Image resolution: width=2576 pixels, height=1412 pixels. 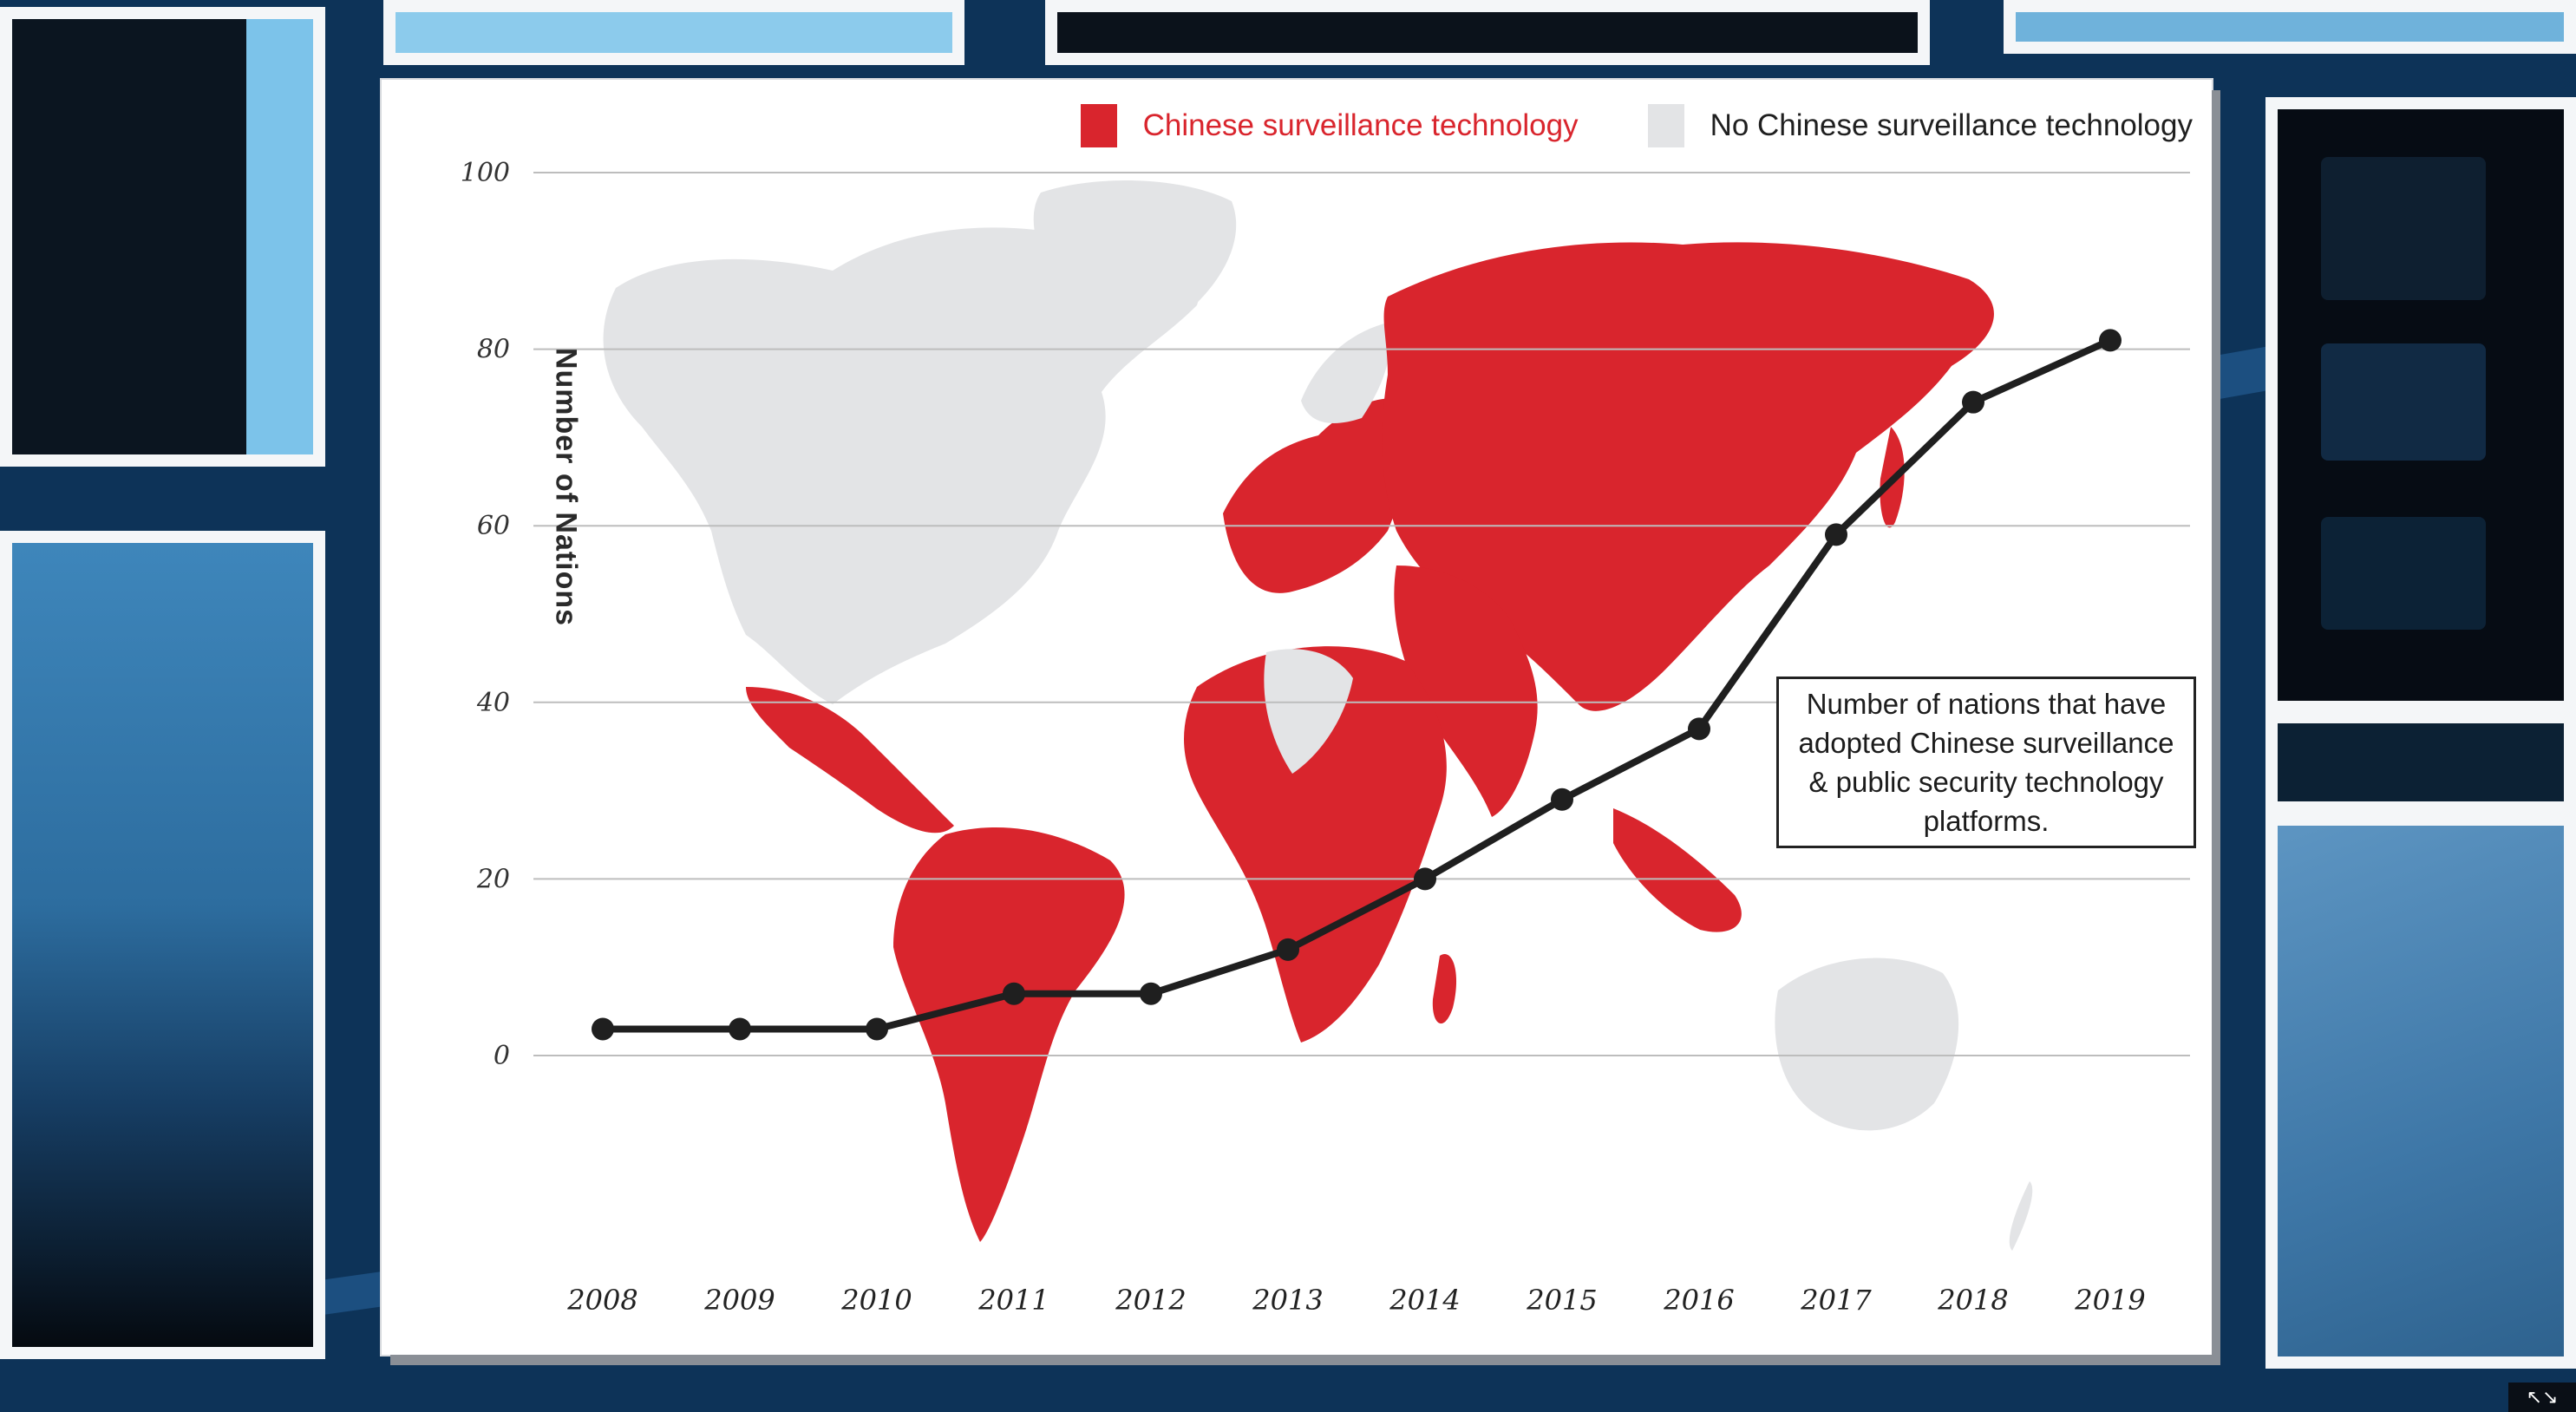 What do you see at coordinates (901, 465) in the screenshot?
I see `map-north-america` at bounding box center [901, 465].